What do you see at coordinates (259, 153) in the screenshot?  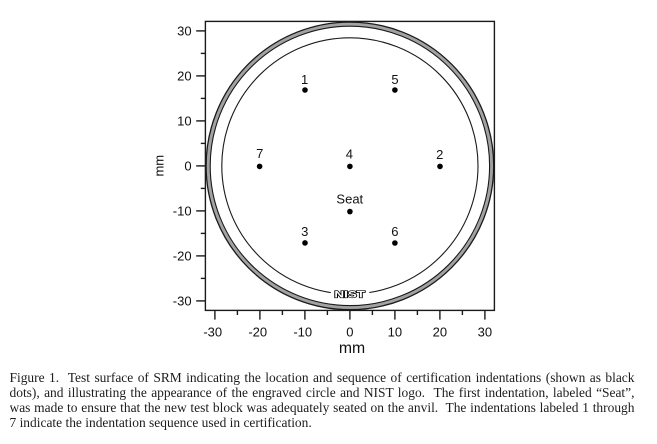 I see `svg-text: 7` at bounding box center [259, 153].